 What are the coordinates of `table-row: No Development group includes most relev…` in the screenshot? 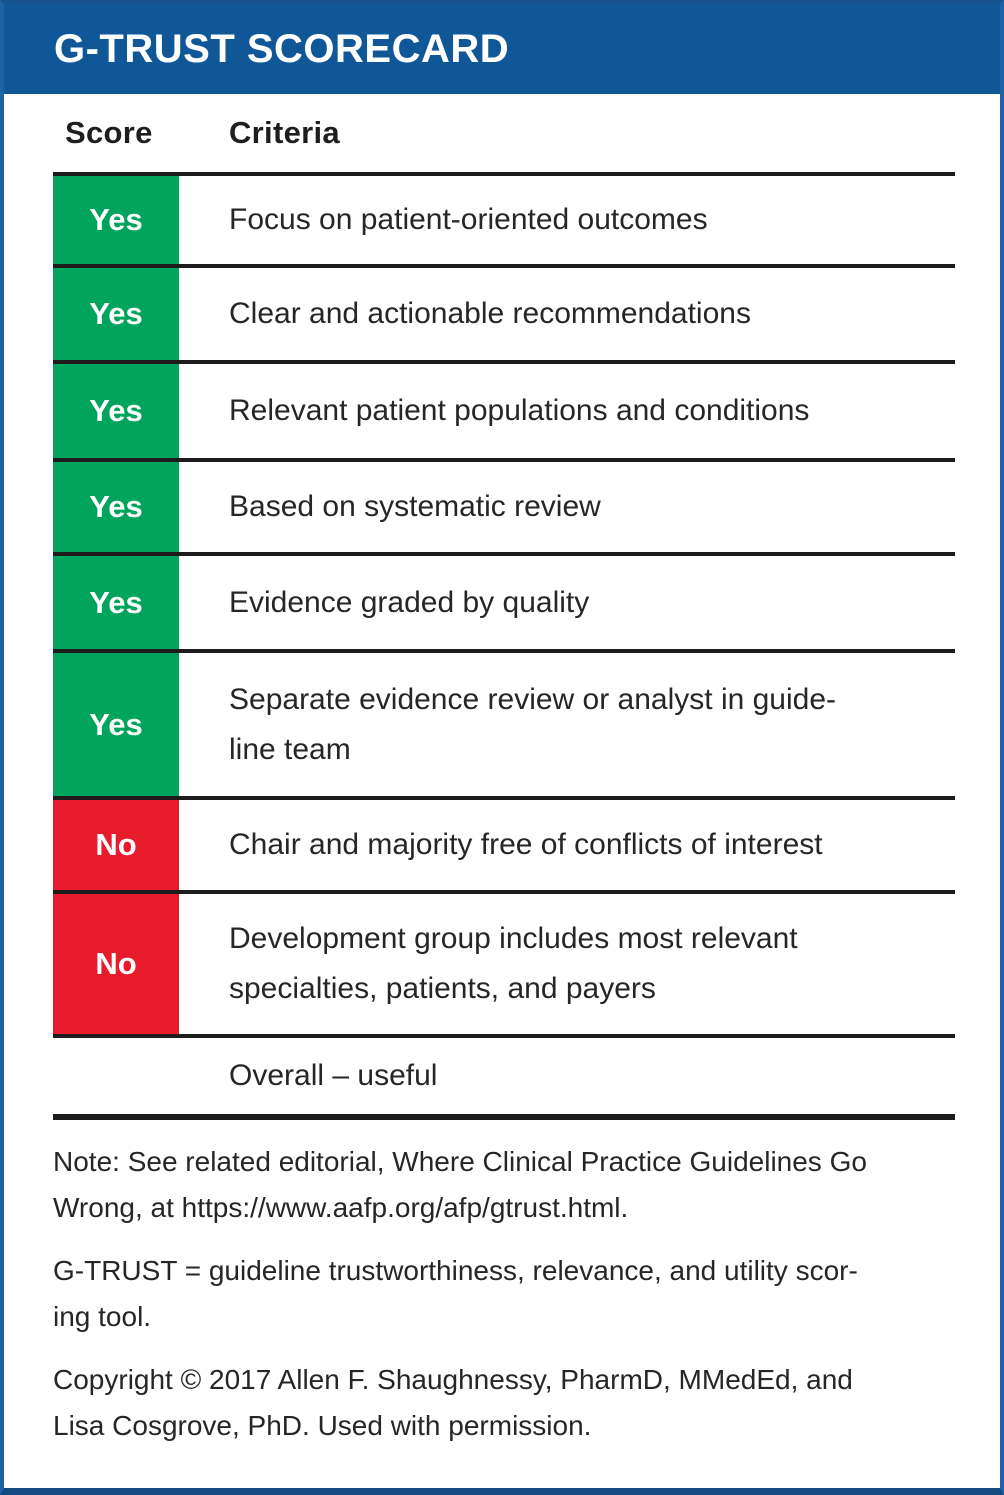 It's located at (504, 962).